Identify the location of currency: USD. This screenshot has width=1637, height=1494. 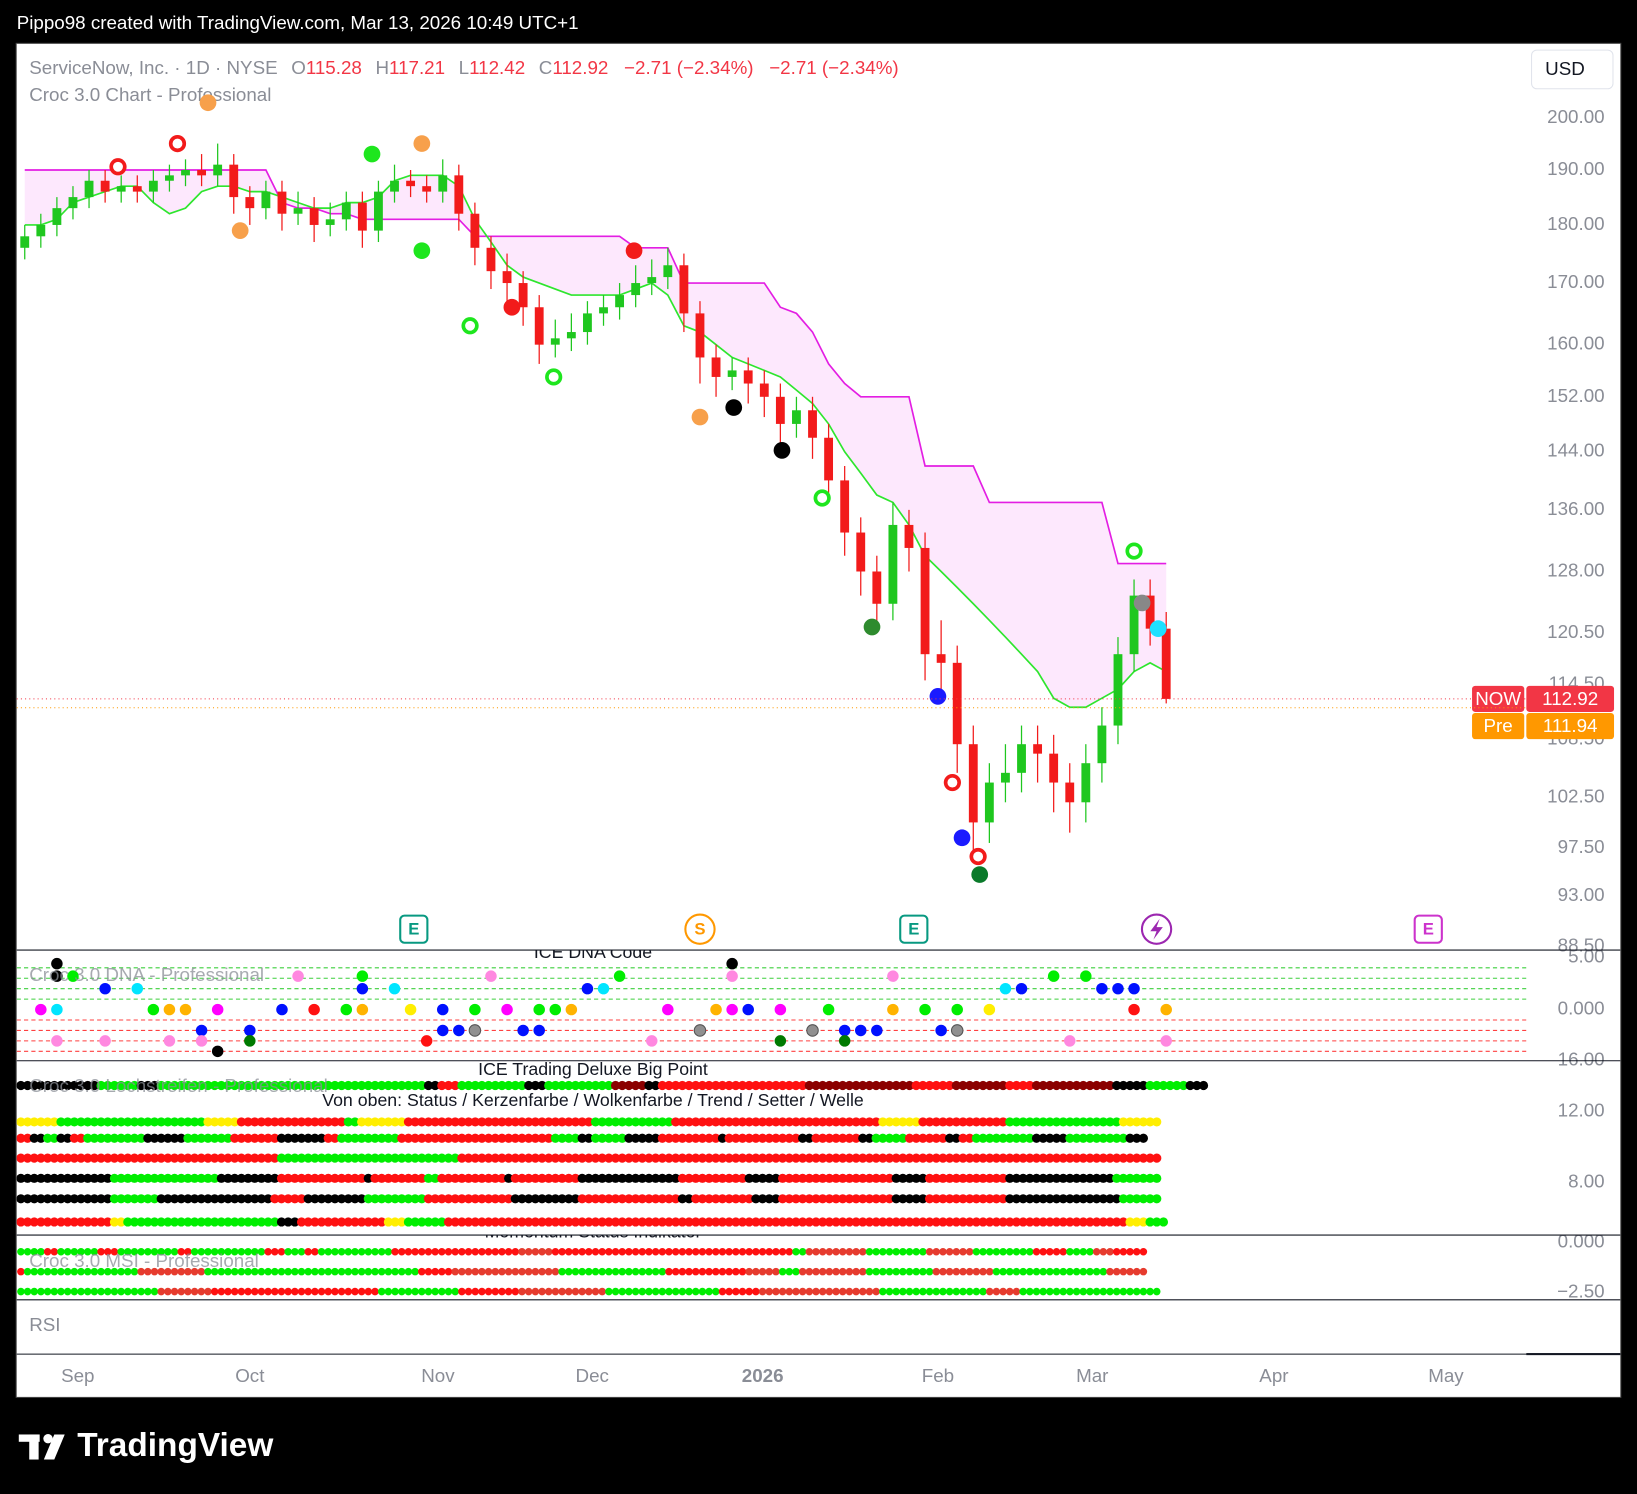
(1565, 68).